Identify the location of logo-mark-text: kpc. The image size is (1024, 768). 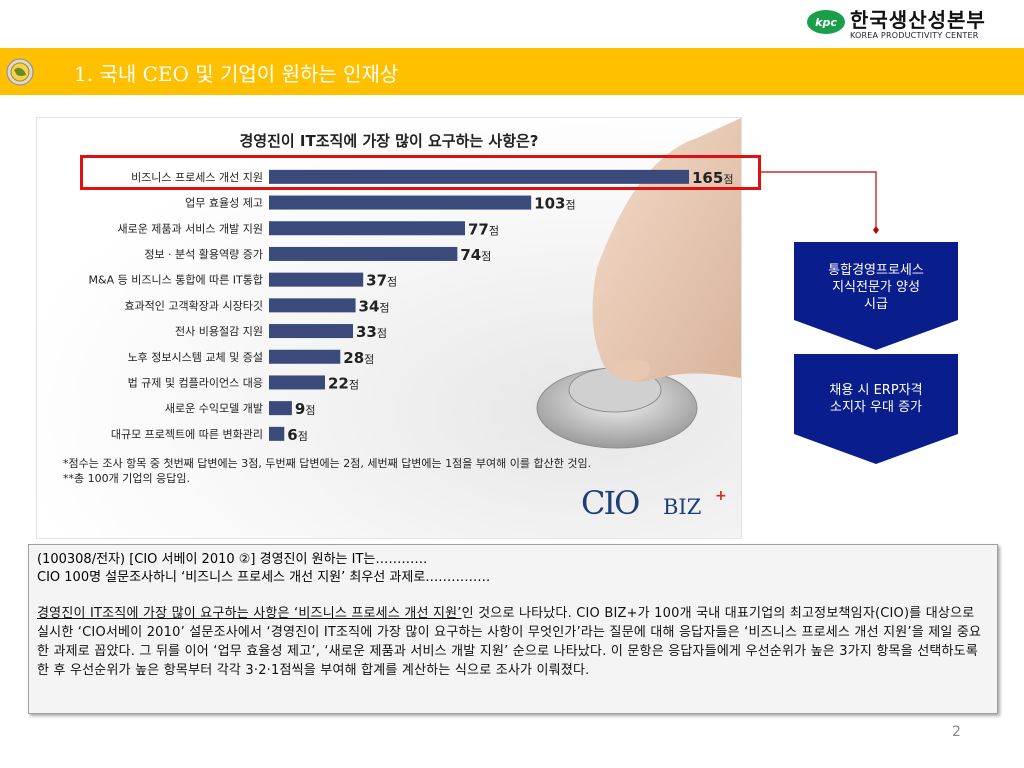
(826, 22).